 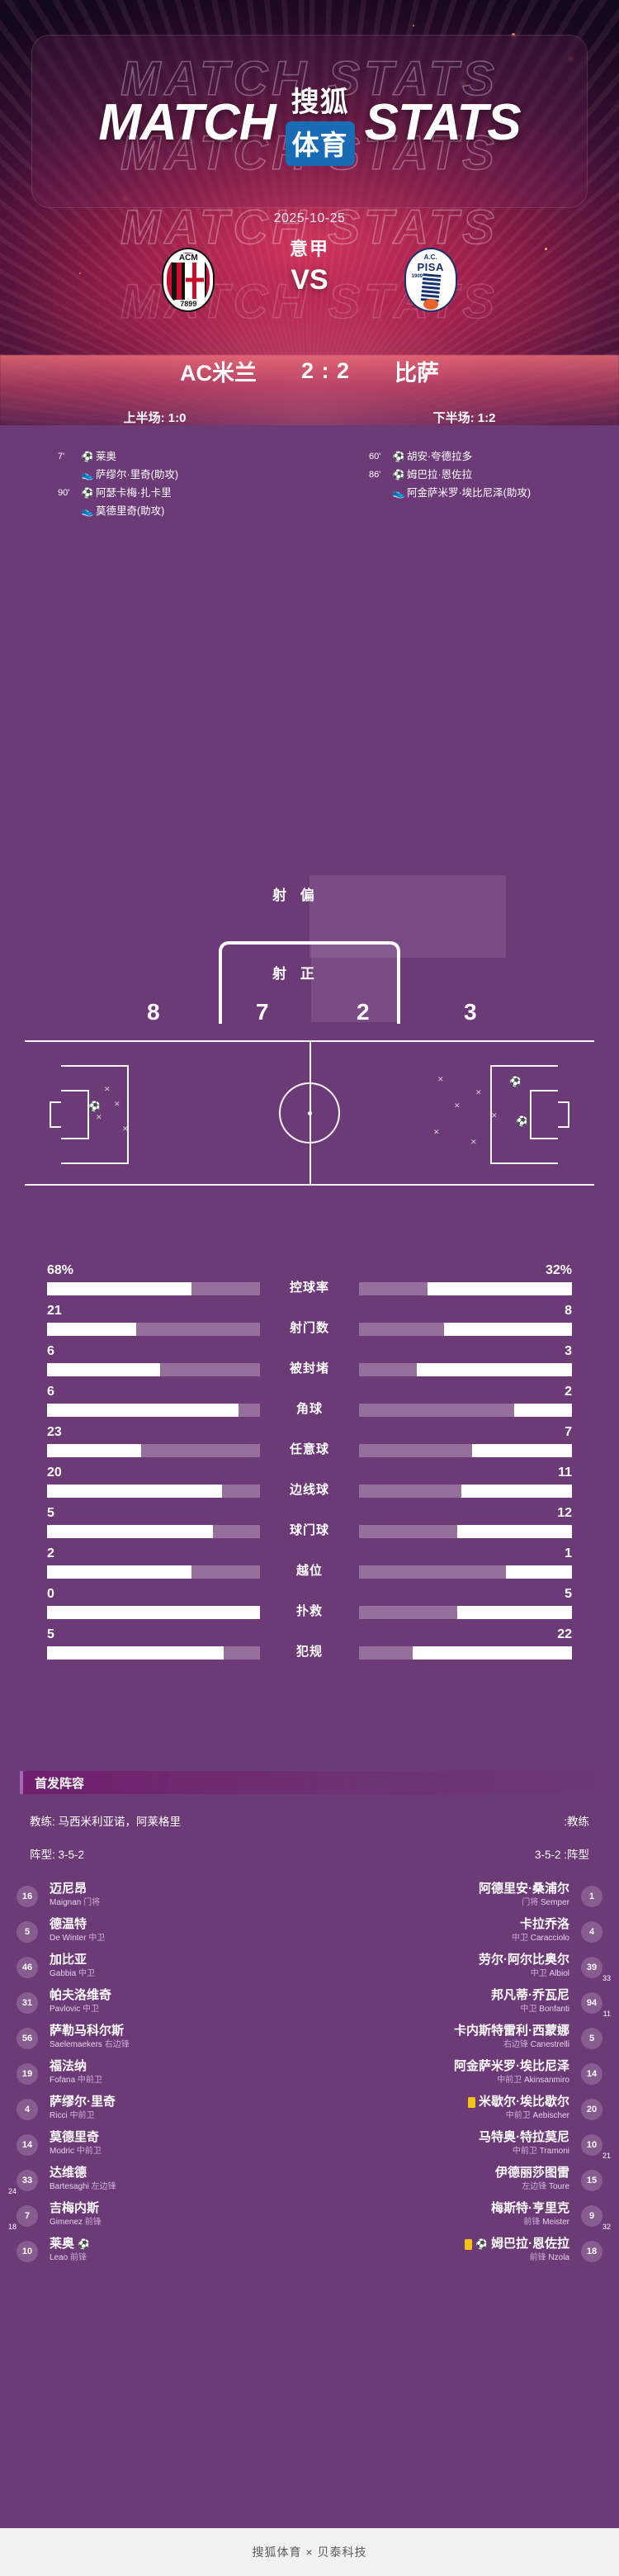 What do you see at coordinates (375, 475) in the screenshot?
I see `event-minute: 86'` at bounding box center [375, 475].